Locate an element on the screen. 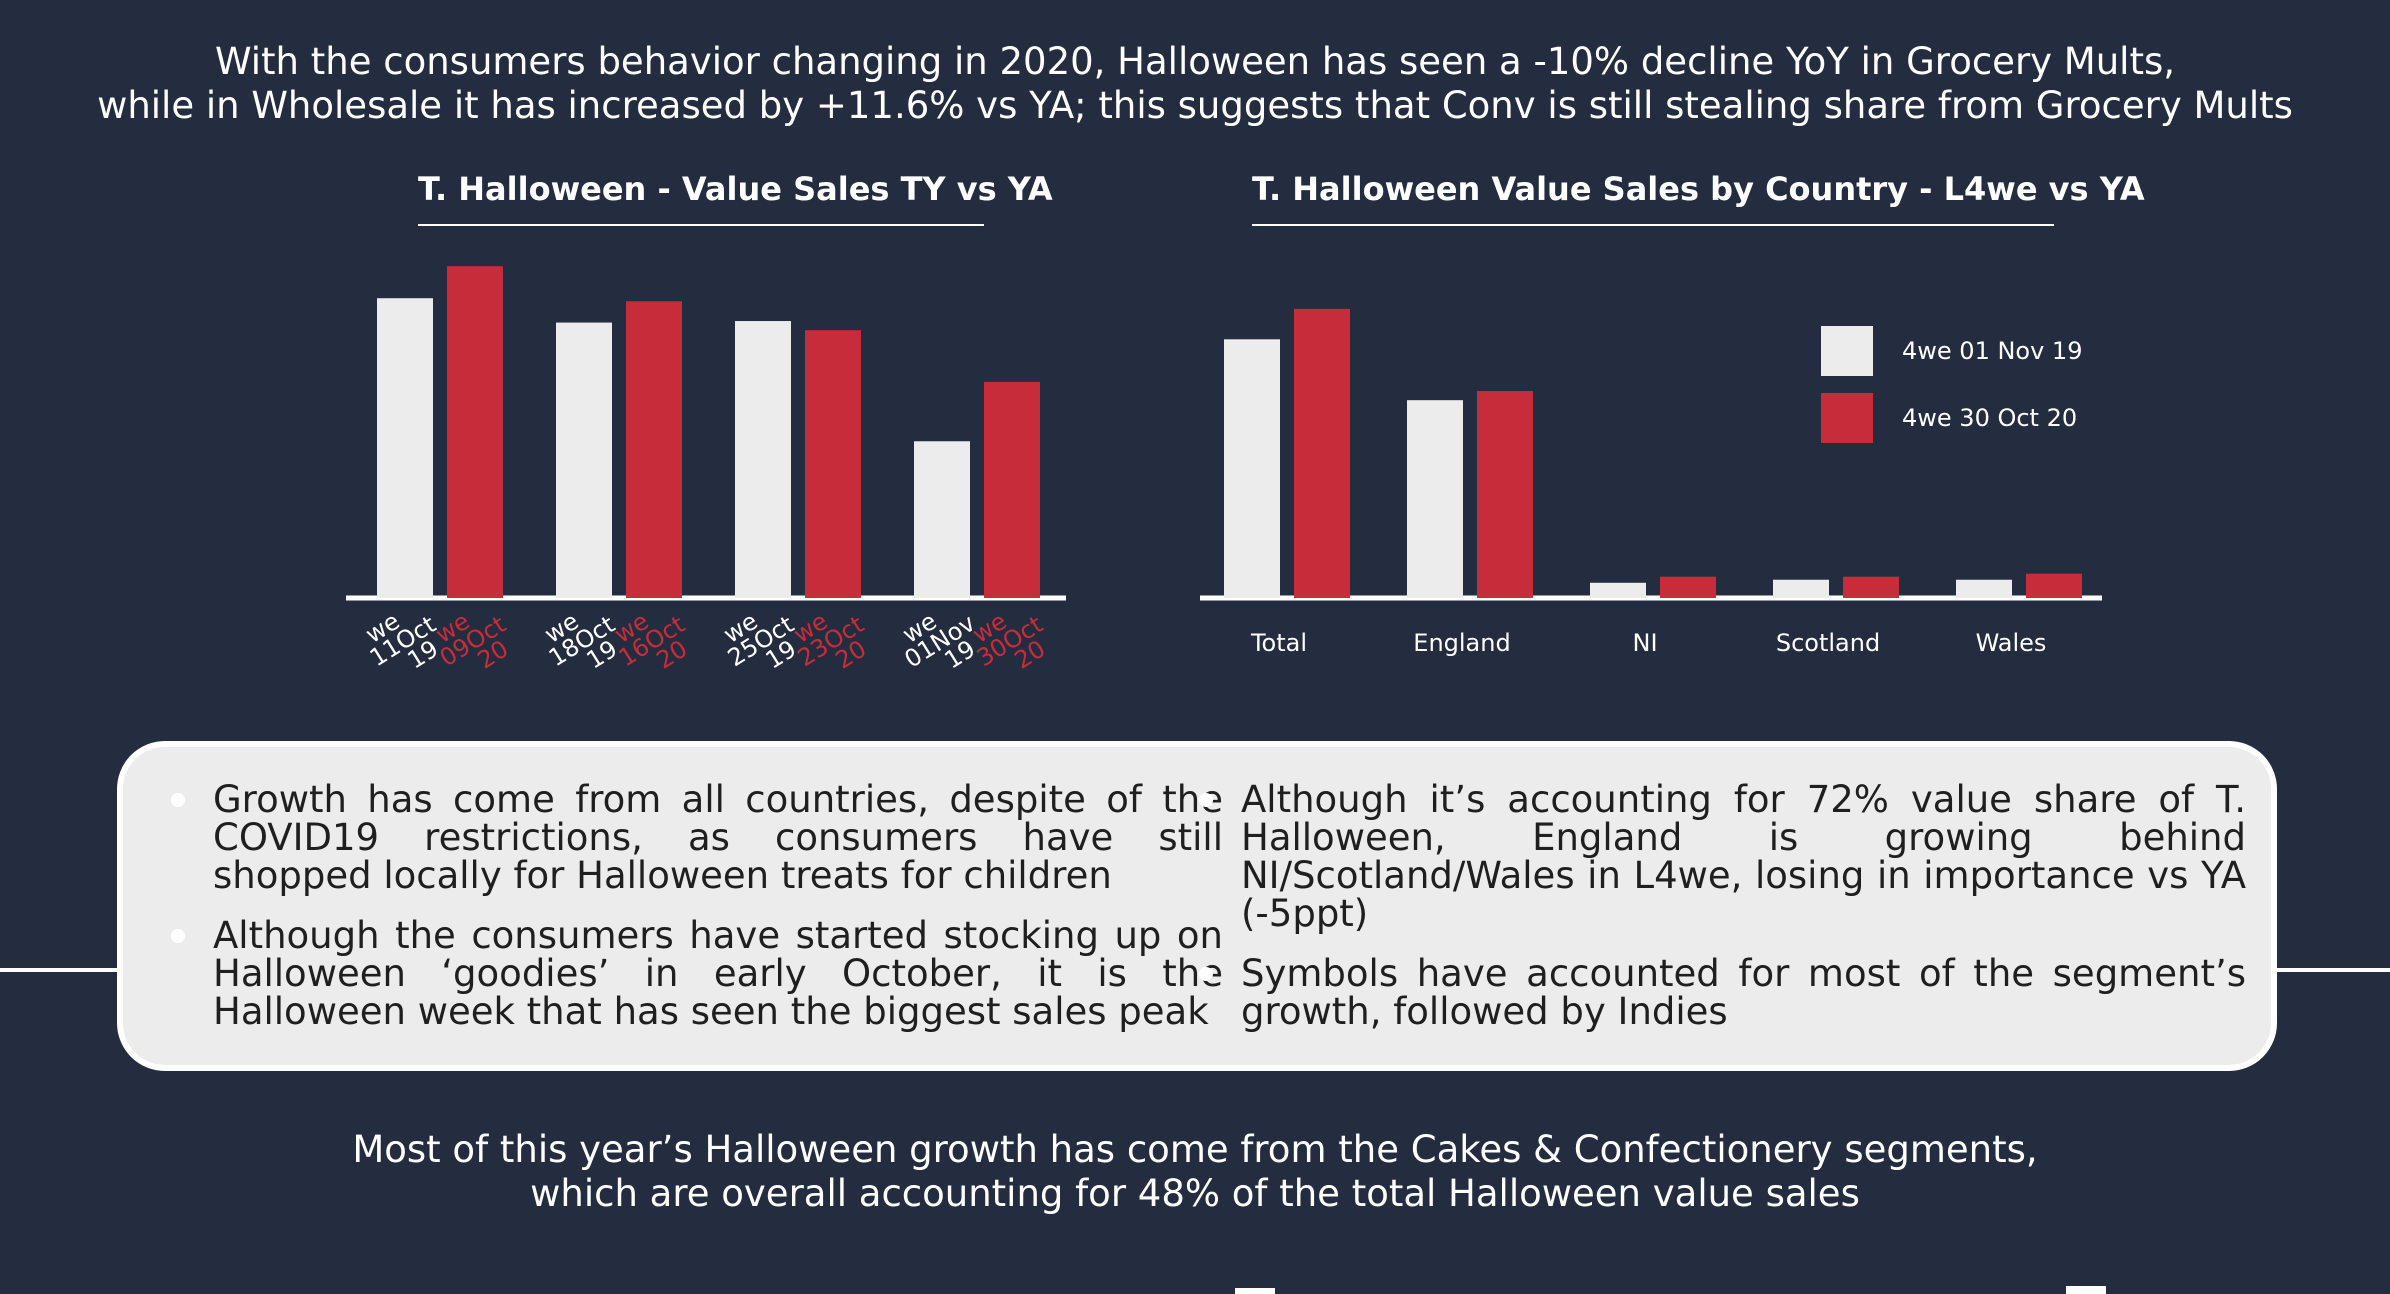 This screenshot has width=2390, height=1294. week-label-ty-text: we16Oct20 is located at coordinates (651, 641).